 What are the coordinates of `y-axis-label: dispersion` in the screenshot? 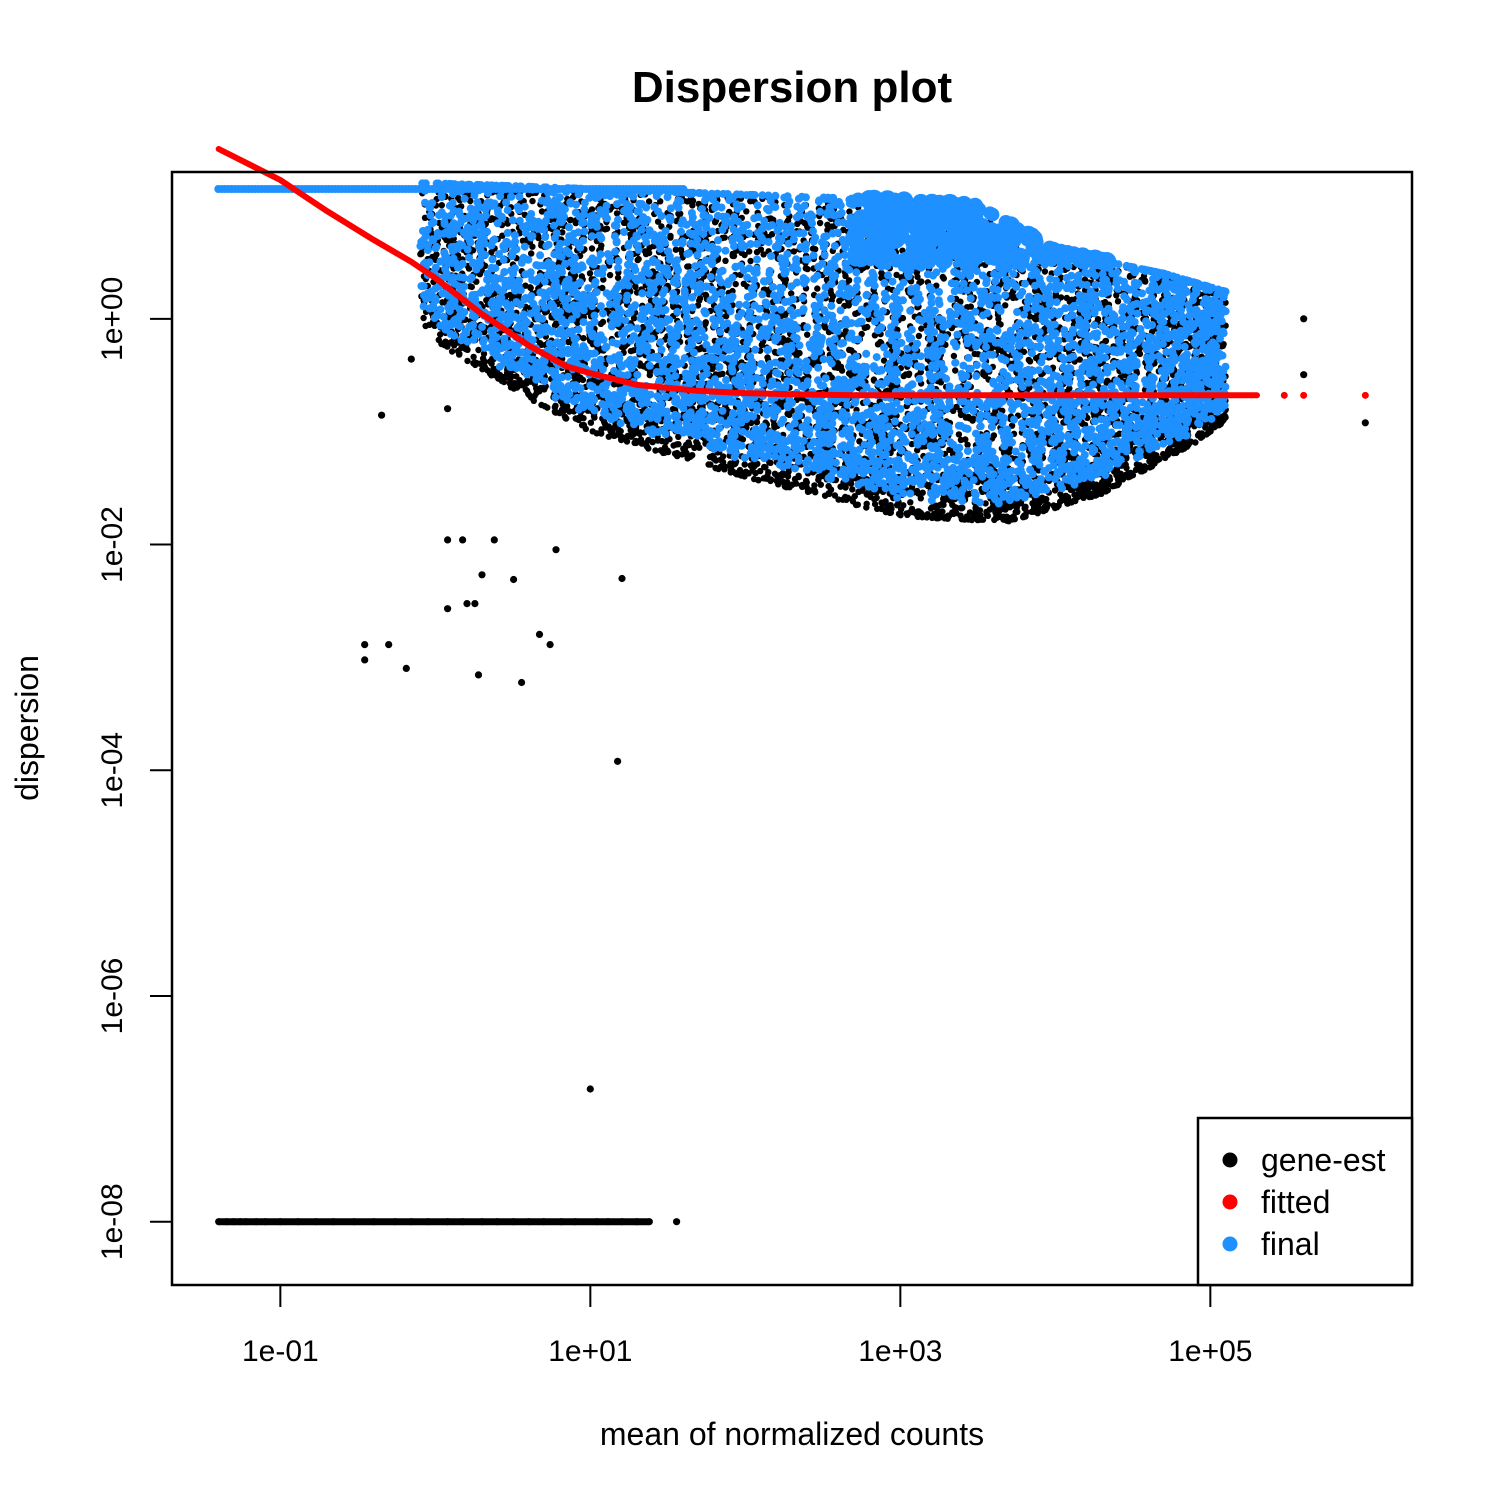 It's located at (27, 728).